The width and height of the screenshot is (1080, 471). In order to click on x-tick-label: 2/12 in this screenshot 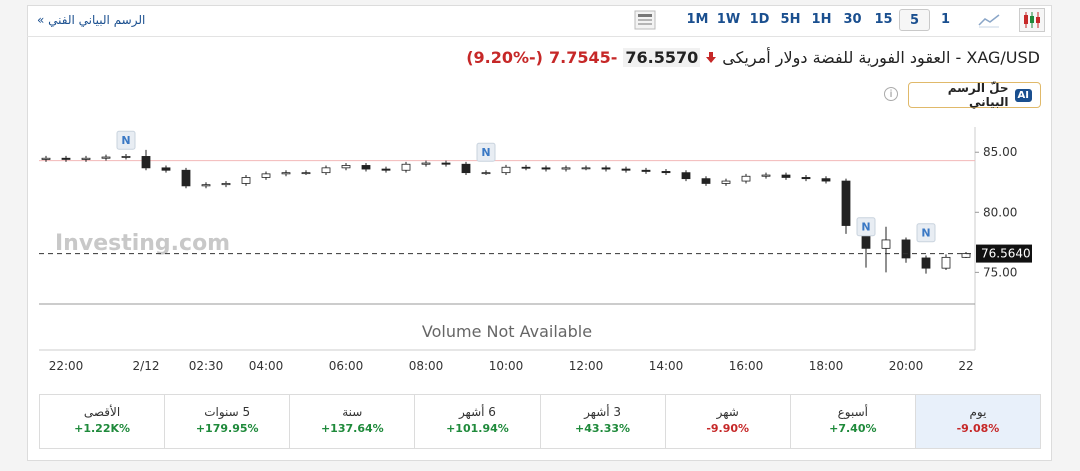, I will do `click(146, 366)`.